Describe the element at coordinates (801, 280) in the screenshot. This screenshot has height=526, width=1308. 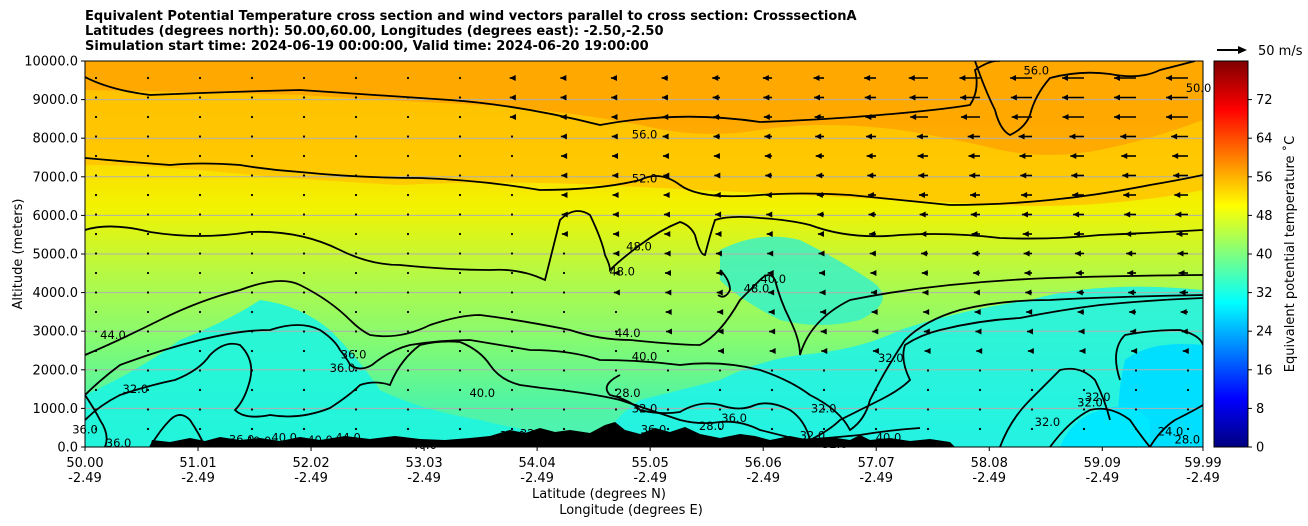
I see `cyan-region-upper` at that location.